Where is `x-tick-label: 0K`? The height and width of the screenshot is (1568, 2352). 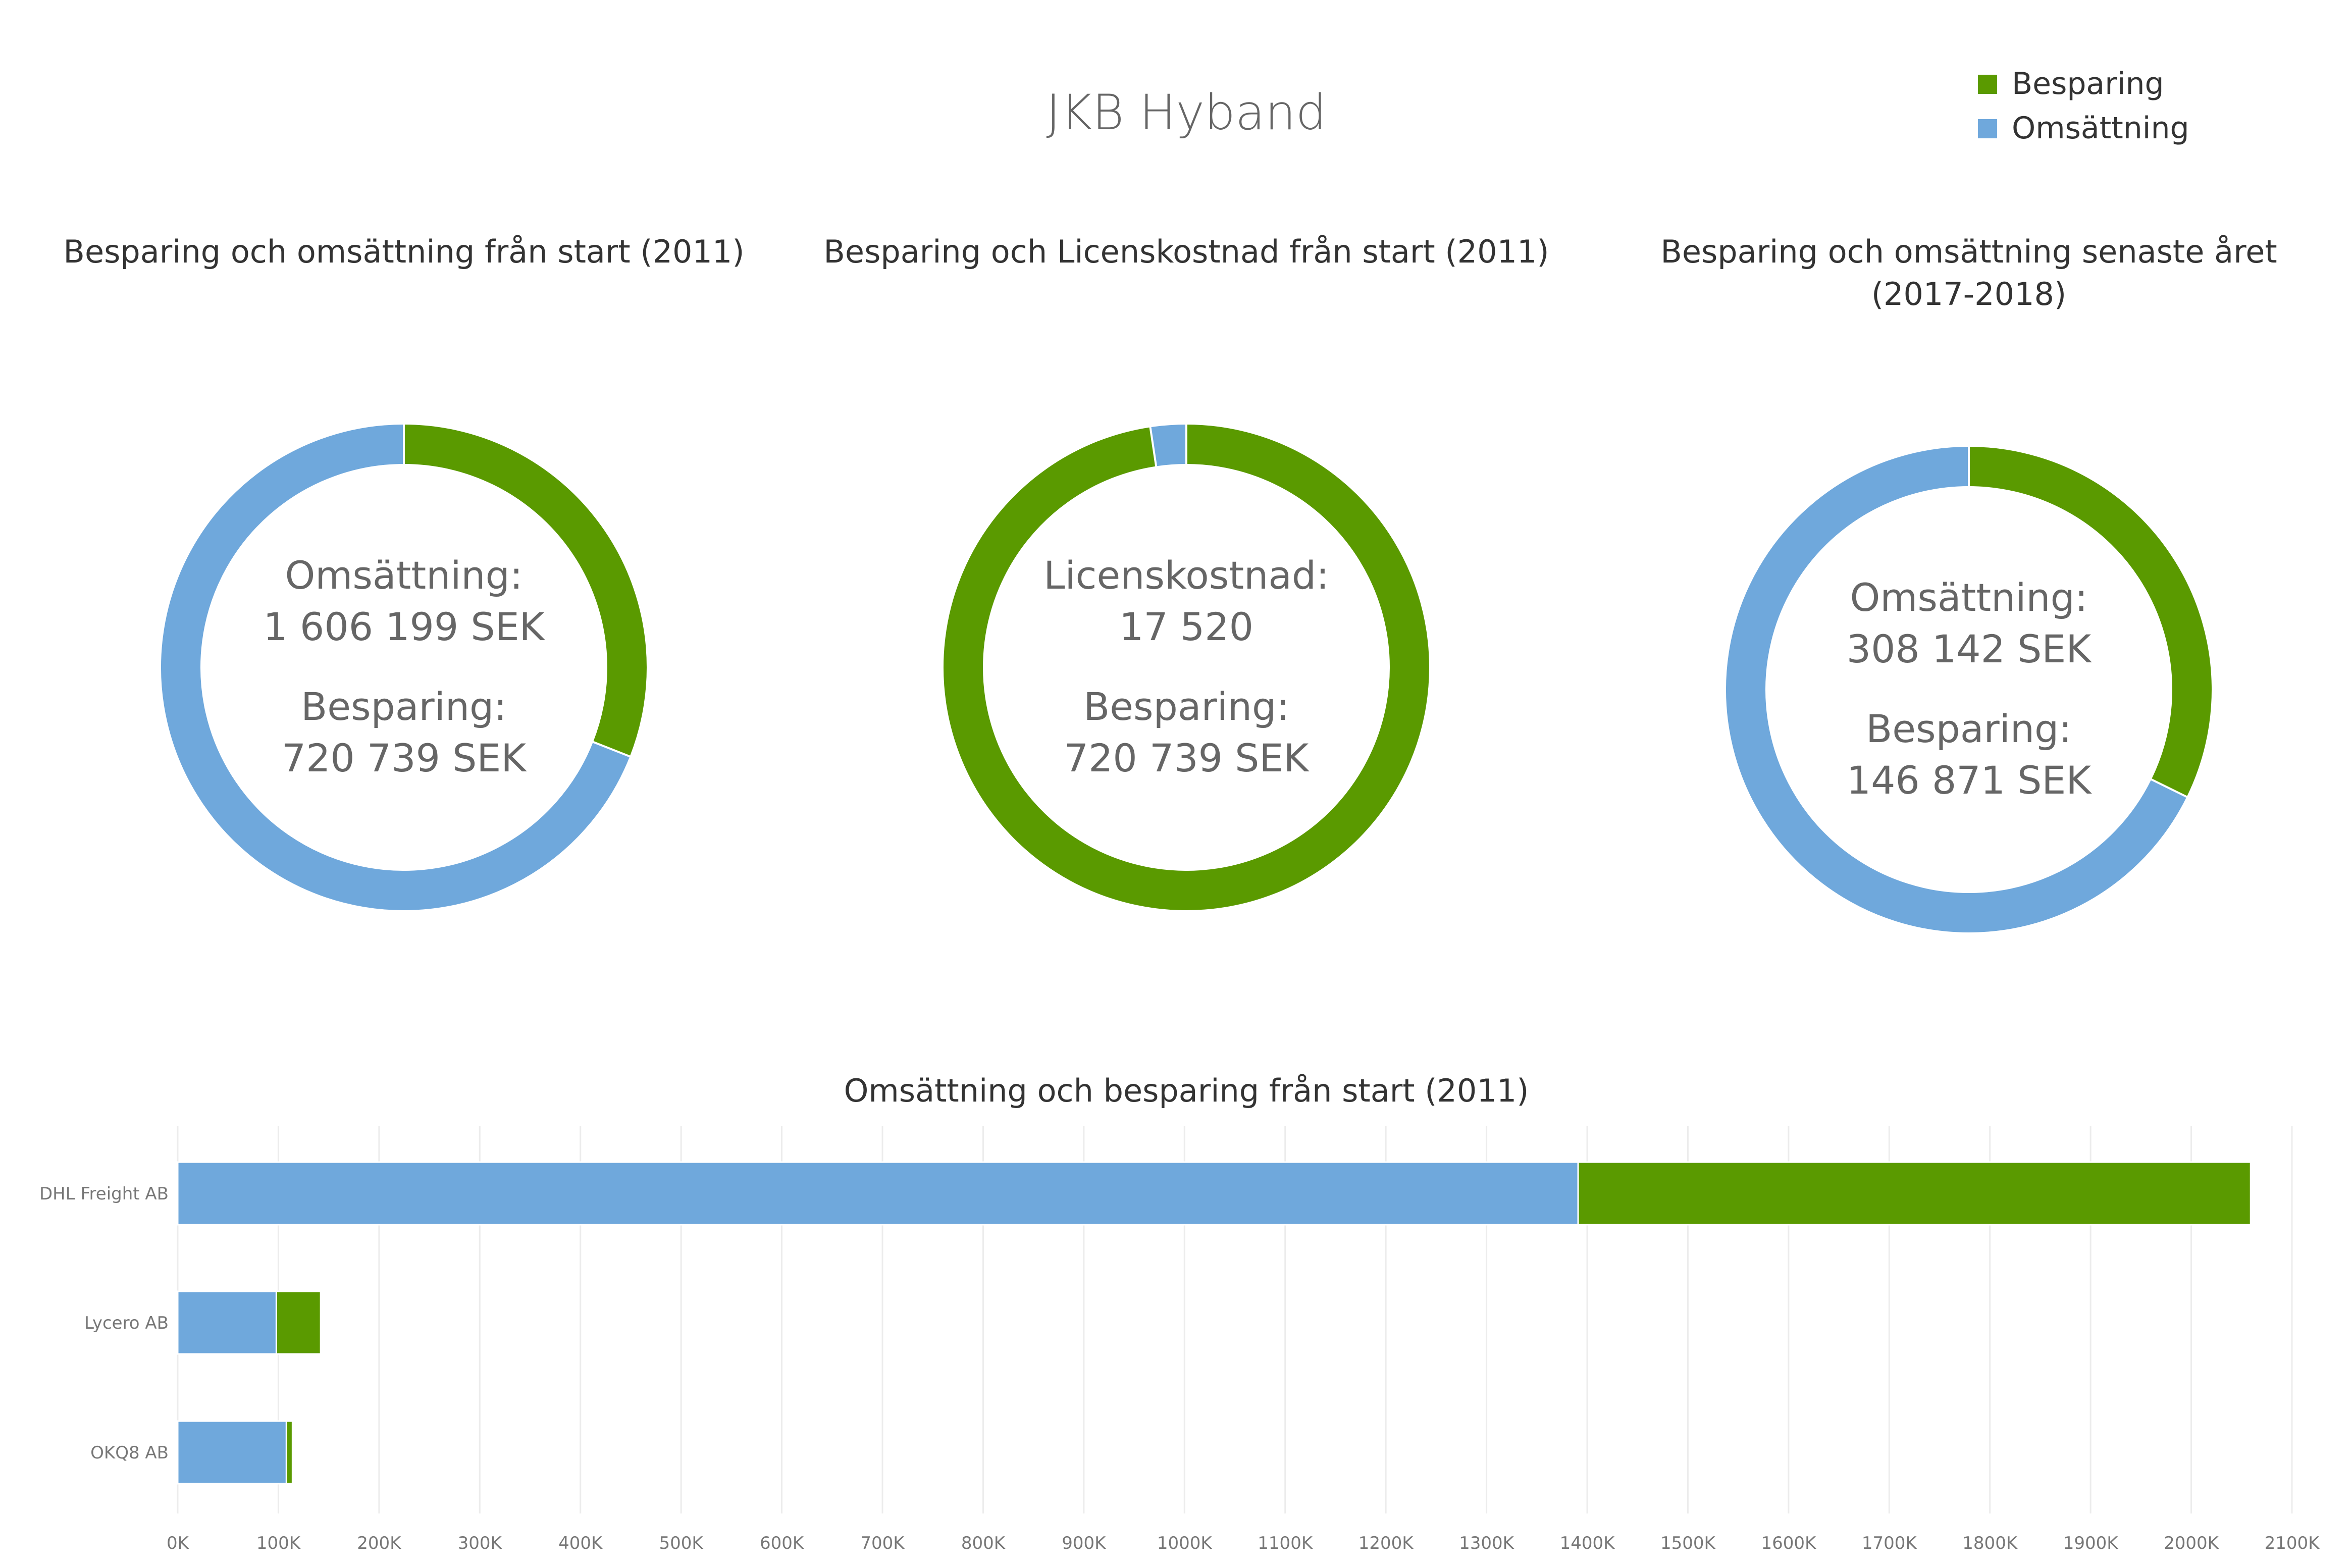 x-tick-label: 0K is located at coordinates (178, 1543).